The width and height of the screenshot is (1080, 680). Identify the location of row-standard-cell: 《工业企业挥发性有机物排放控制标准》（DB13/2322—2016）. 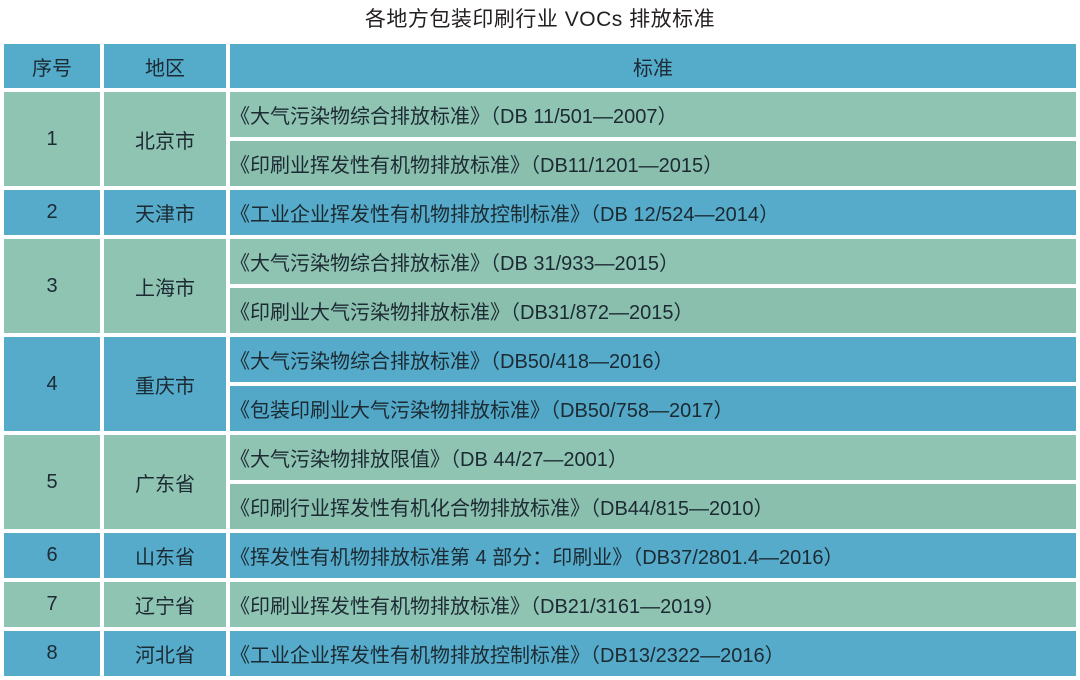
(653, 653).